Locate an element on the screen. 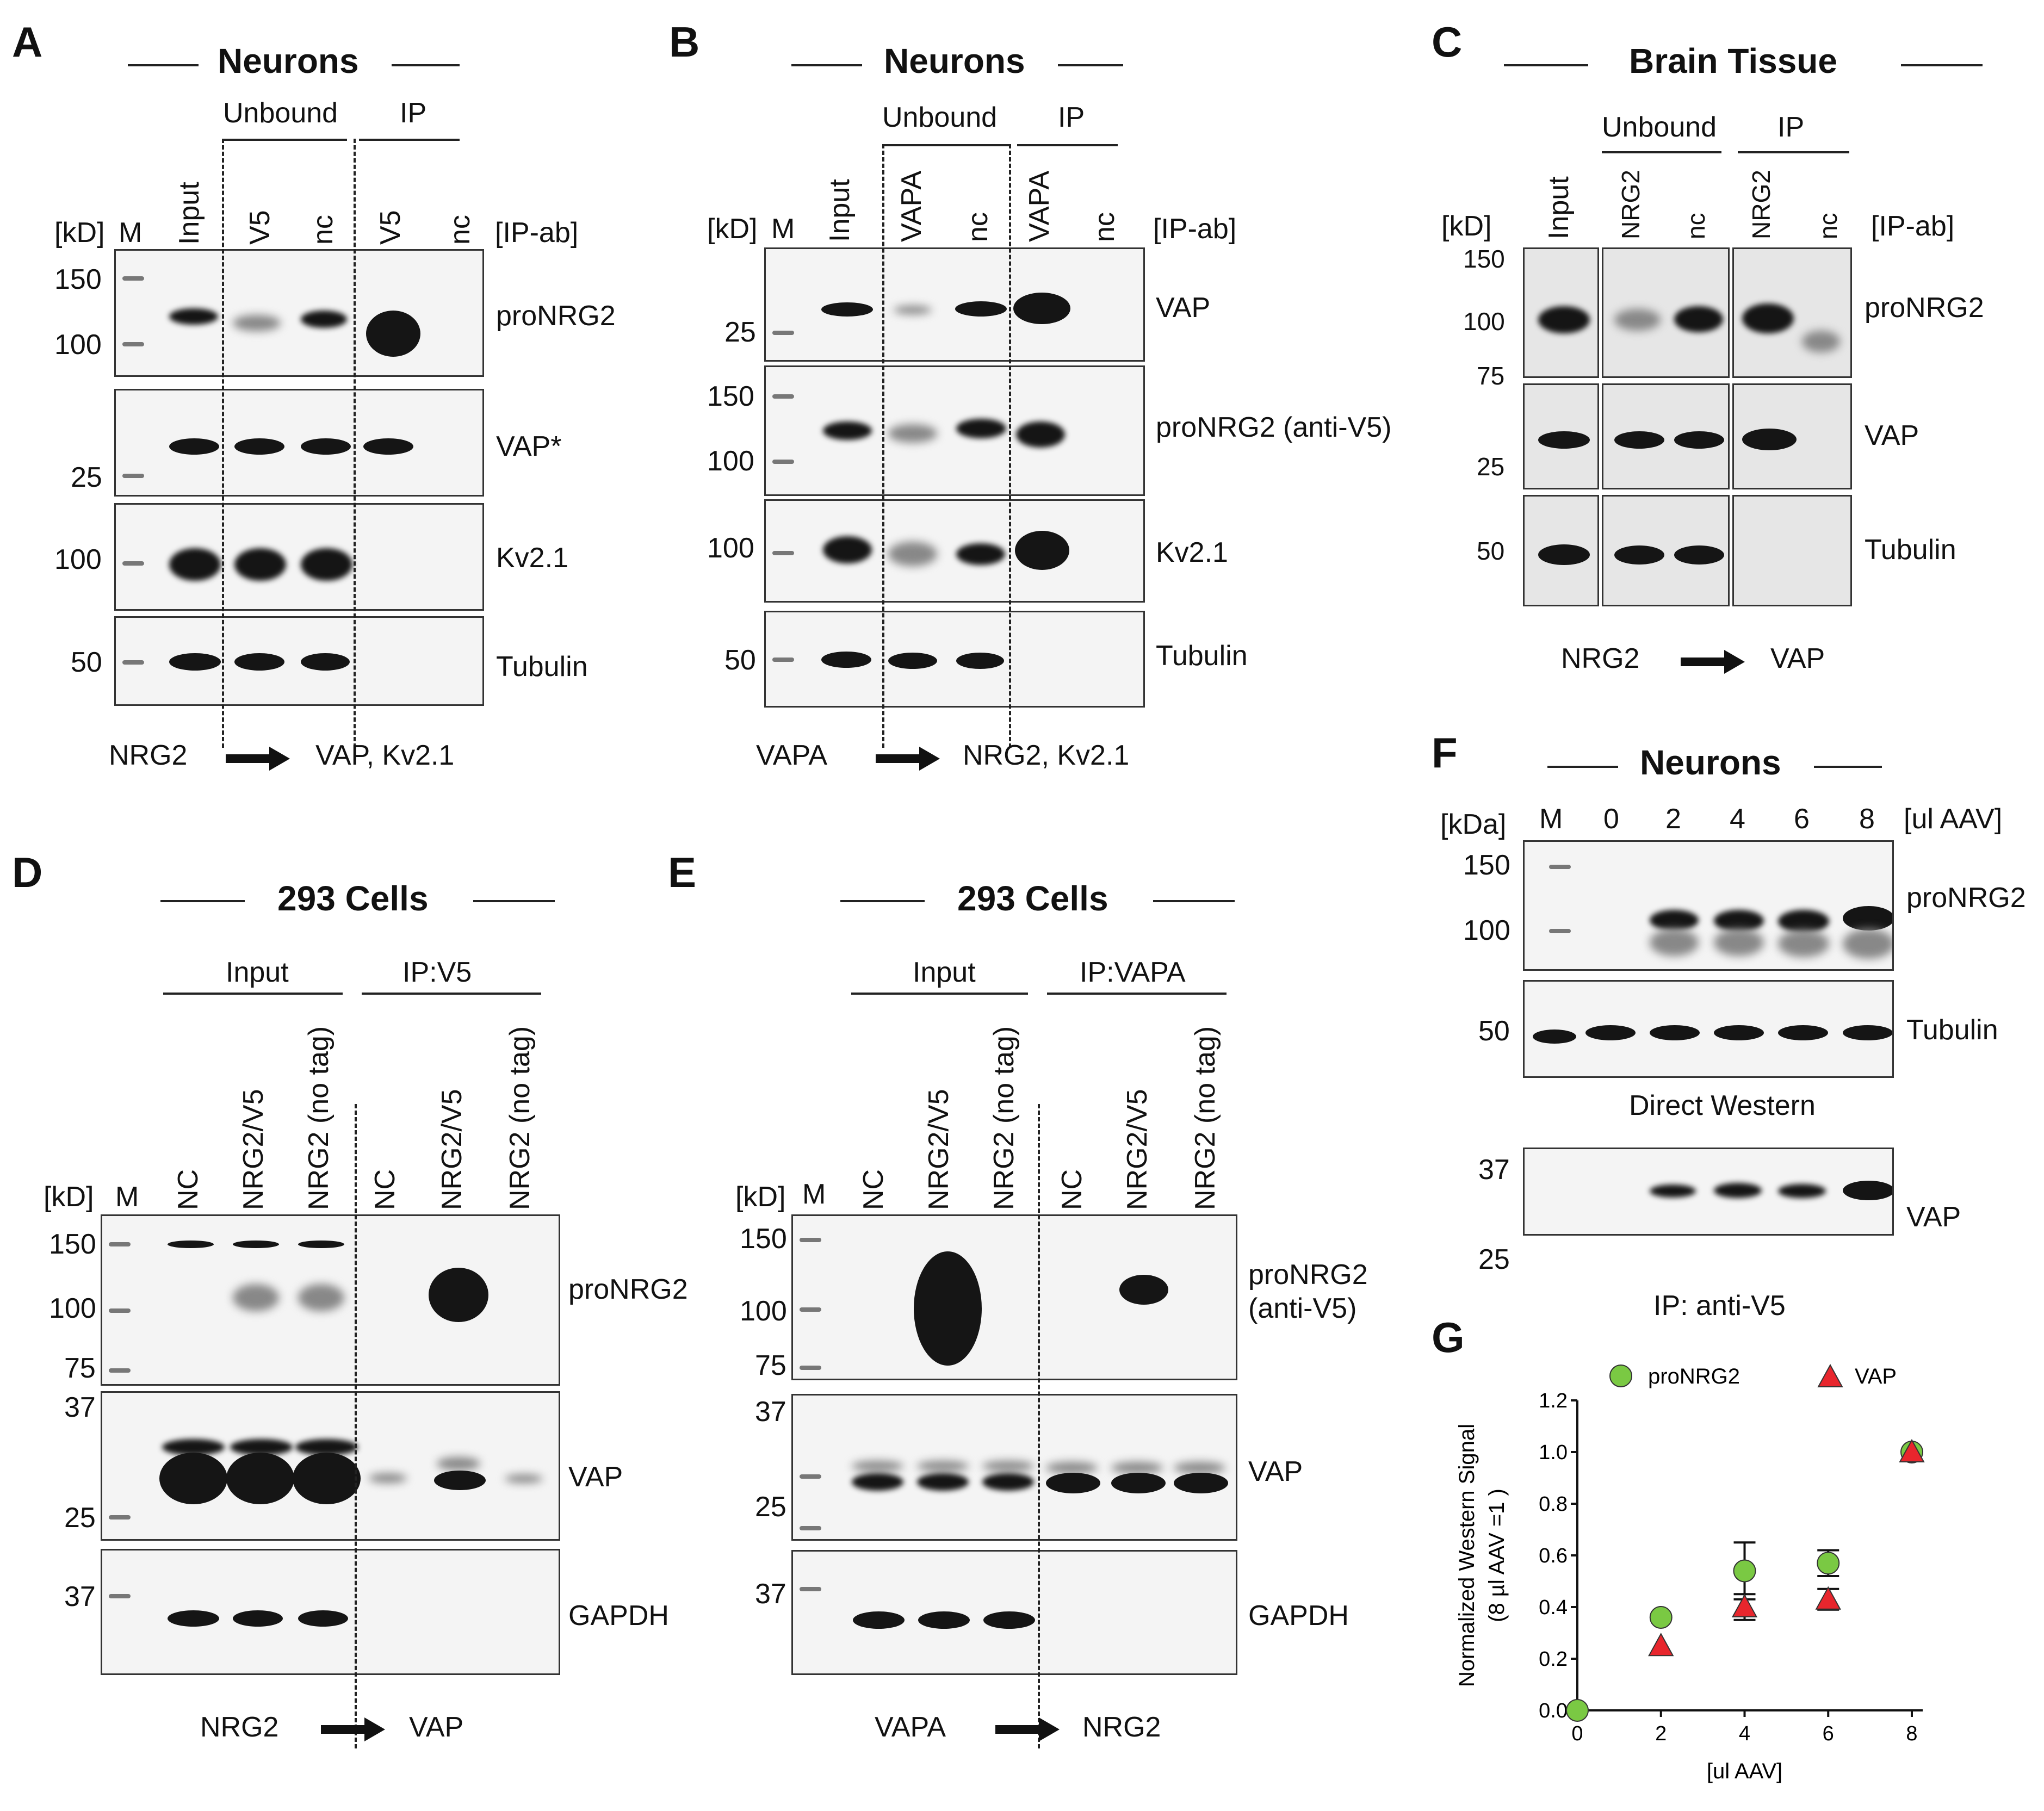  panel-f-label-pronrg2: proNRG2 is located at coordinates (1966, 898).